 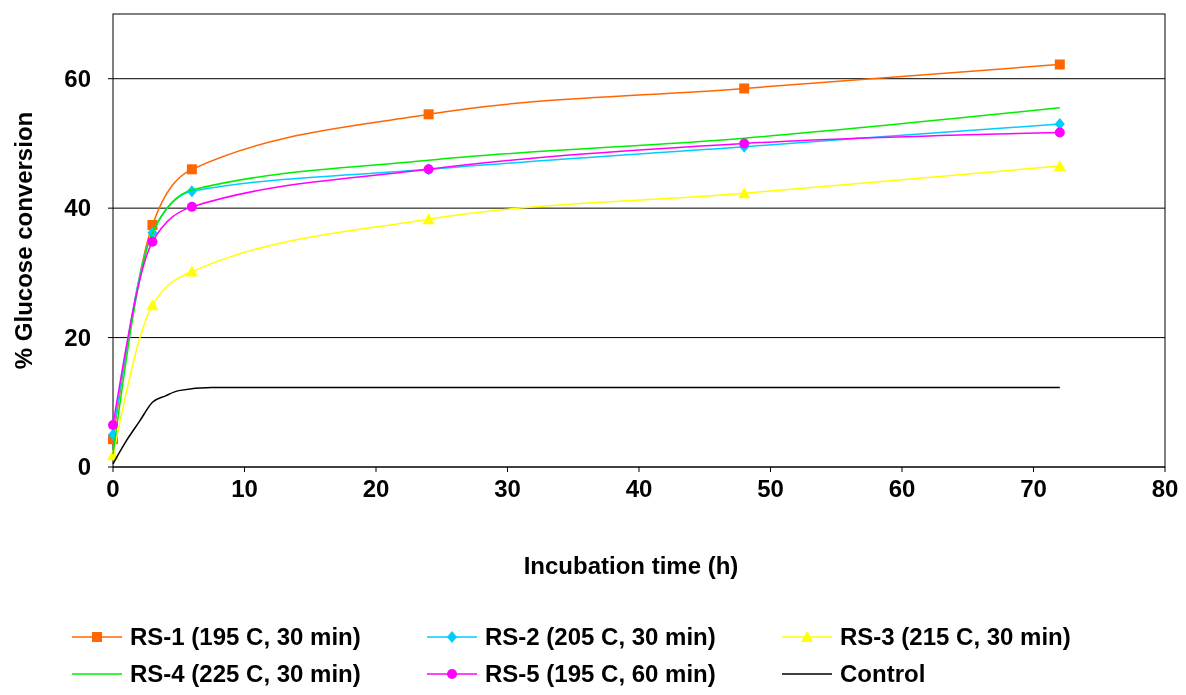 I want to click on x-tick-label: 10, so click(x=244, y=488).